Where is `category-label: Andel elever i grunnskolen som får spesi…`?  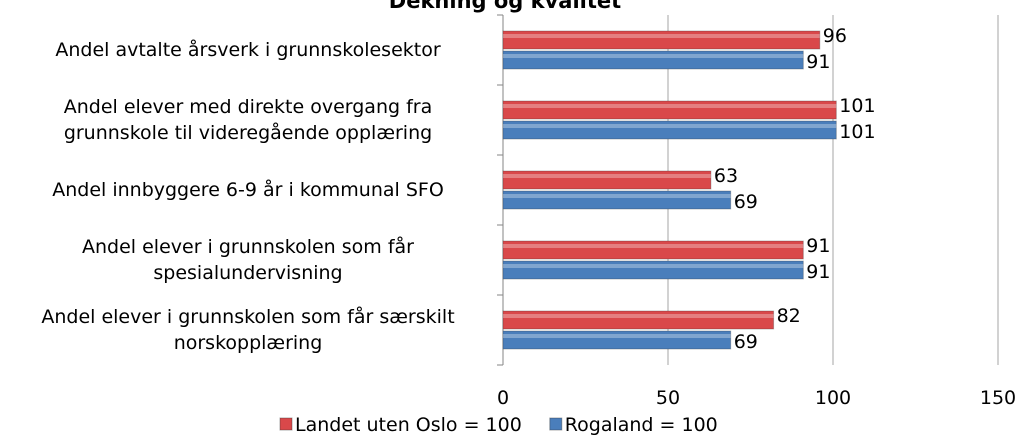
category-label: Andel elever i grunnskolen som får spesi… is located at coordinates (248, 260).